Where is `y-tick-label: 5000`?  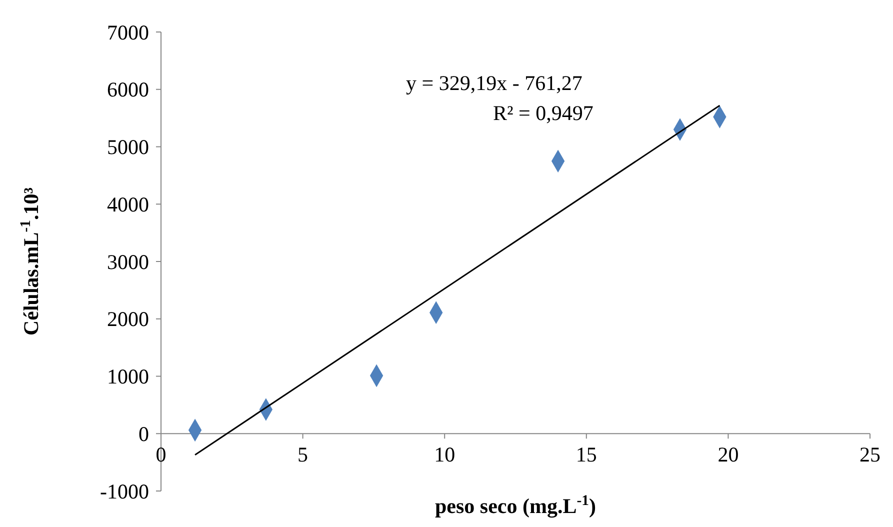 y-tick-label: 5000 is located at coordinates (128, 147).